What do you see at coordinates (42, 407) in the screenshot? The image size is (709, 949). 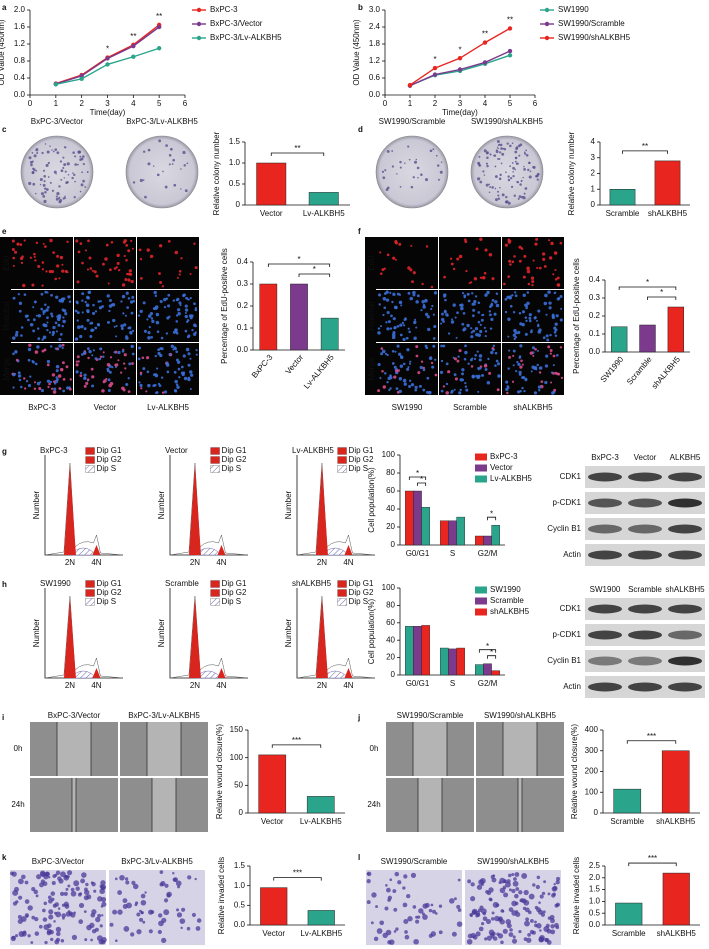 I see `column-label: BxPC-3` at bounding box center [42, 407].